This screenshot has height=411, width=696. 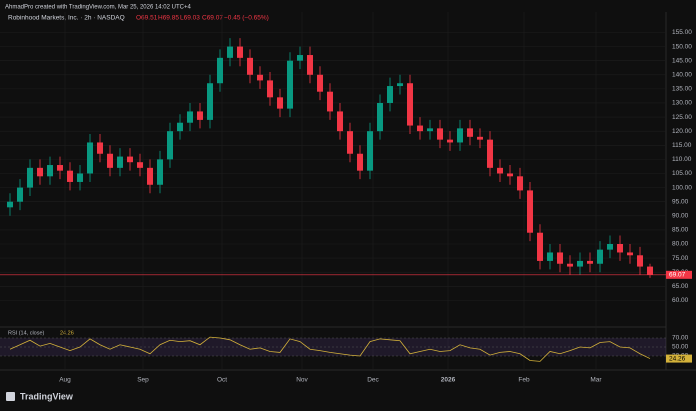 What do you see at coordinates (10, 396) in the screenshot?
I see `logo-icon` at bounding box center [10, 396].